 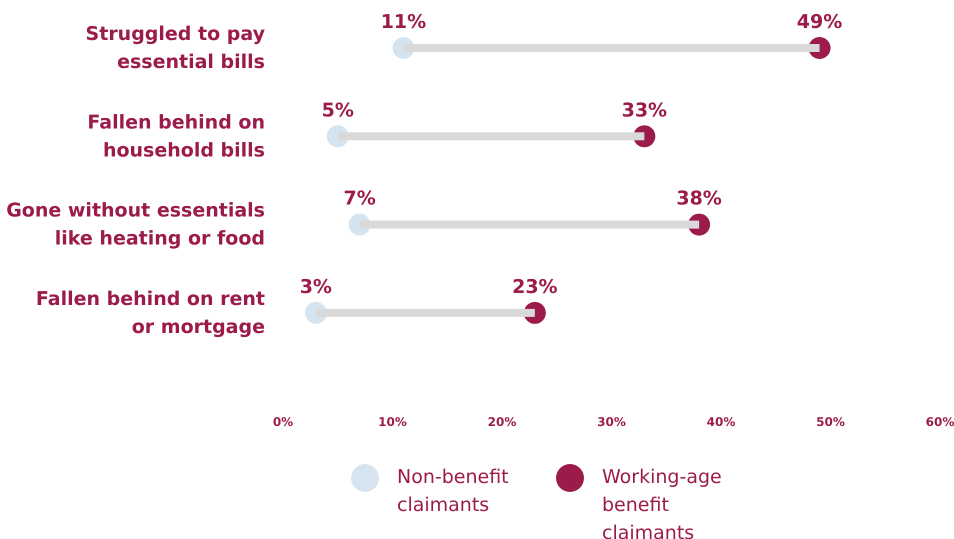 What do you see at coordinates (611, 422) in the screenshot?
I see `x-tick-label: 30%` at bounding box center [611, 422].